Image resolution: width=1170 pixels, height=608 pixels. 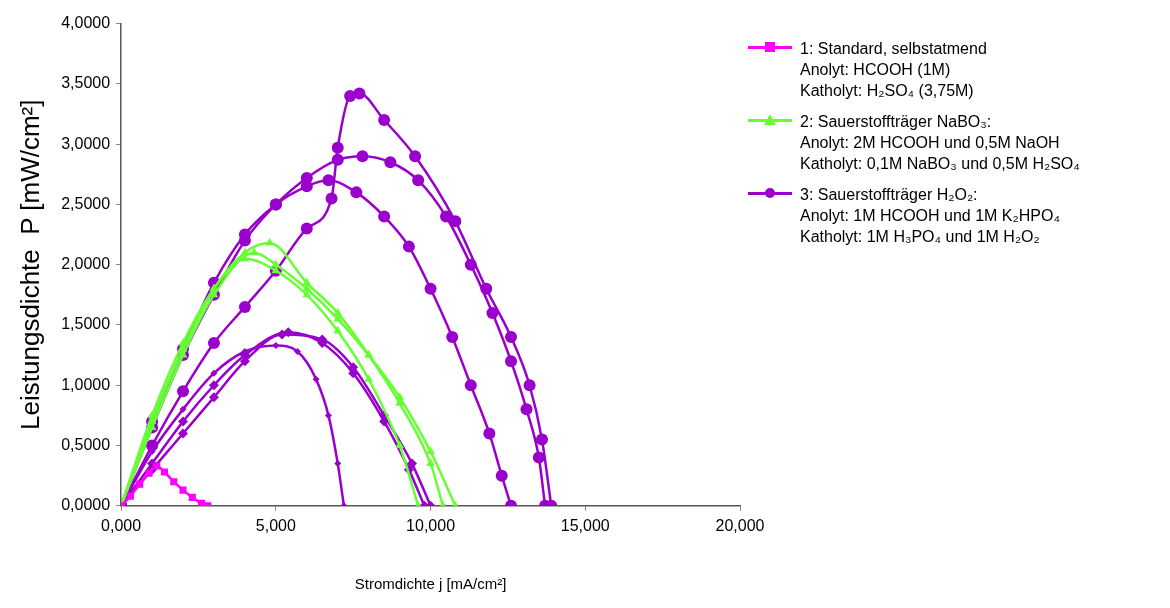 What do you see at coordinates (430, 584) in the screenshot?
I see `x-axis-title: Stromdichte j [mA/cm²]` at bounding box center [430, 584].